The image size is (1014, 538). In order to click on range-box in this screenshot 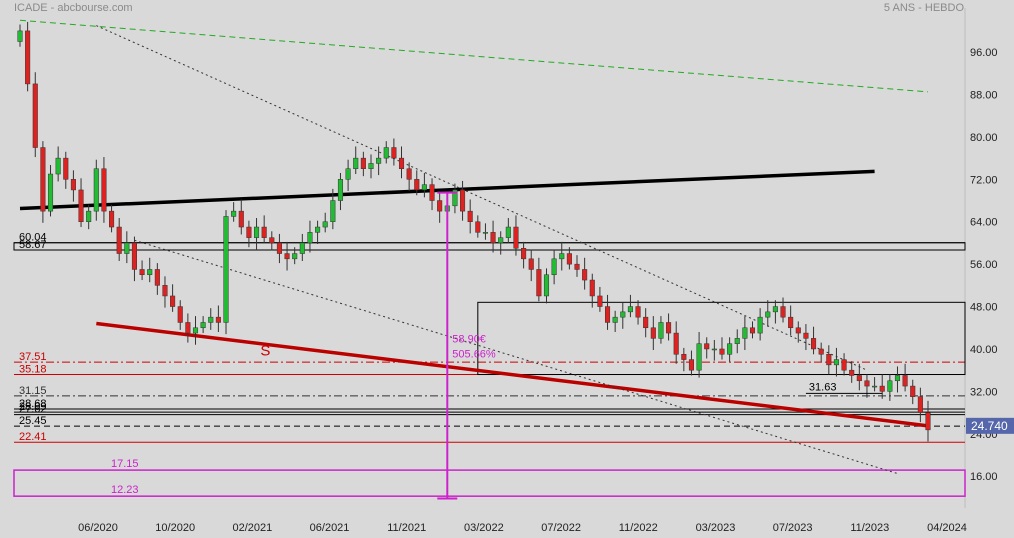, I will do `click(721, 338)`.